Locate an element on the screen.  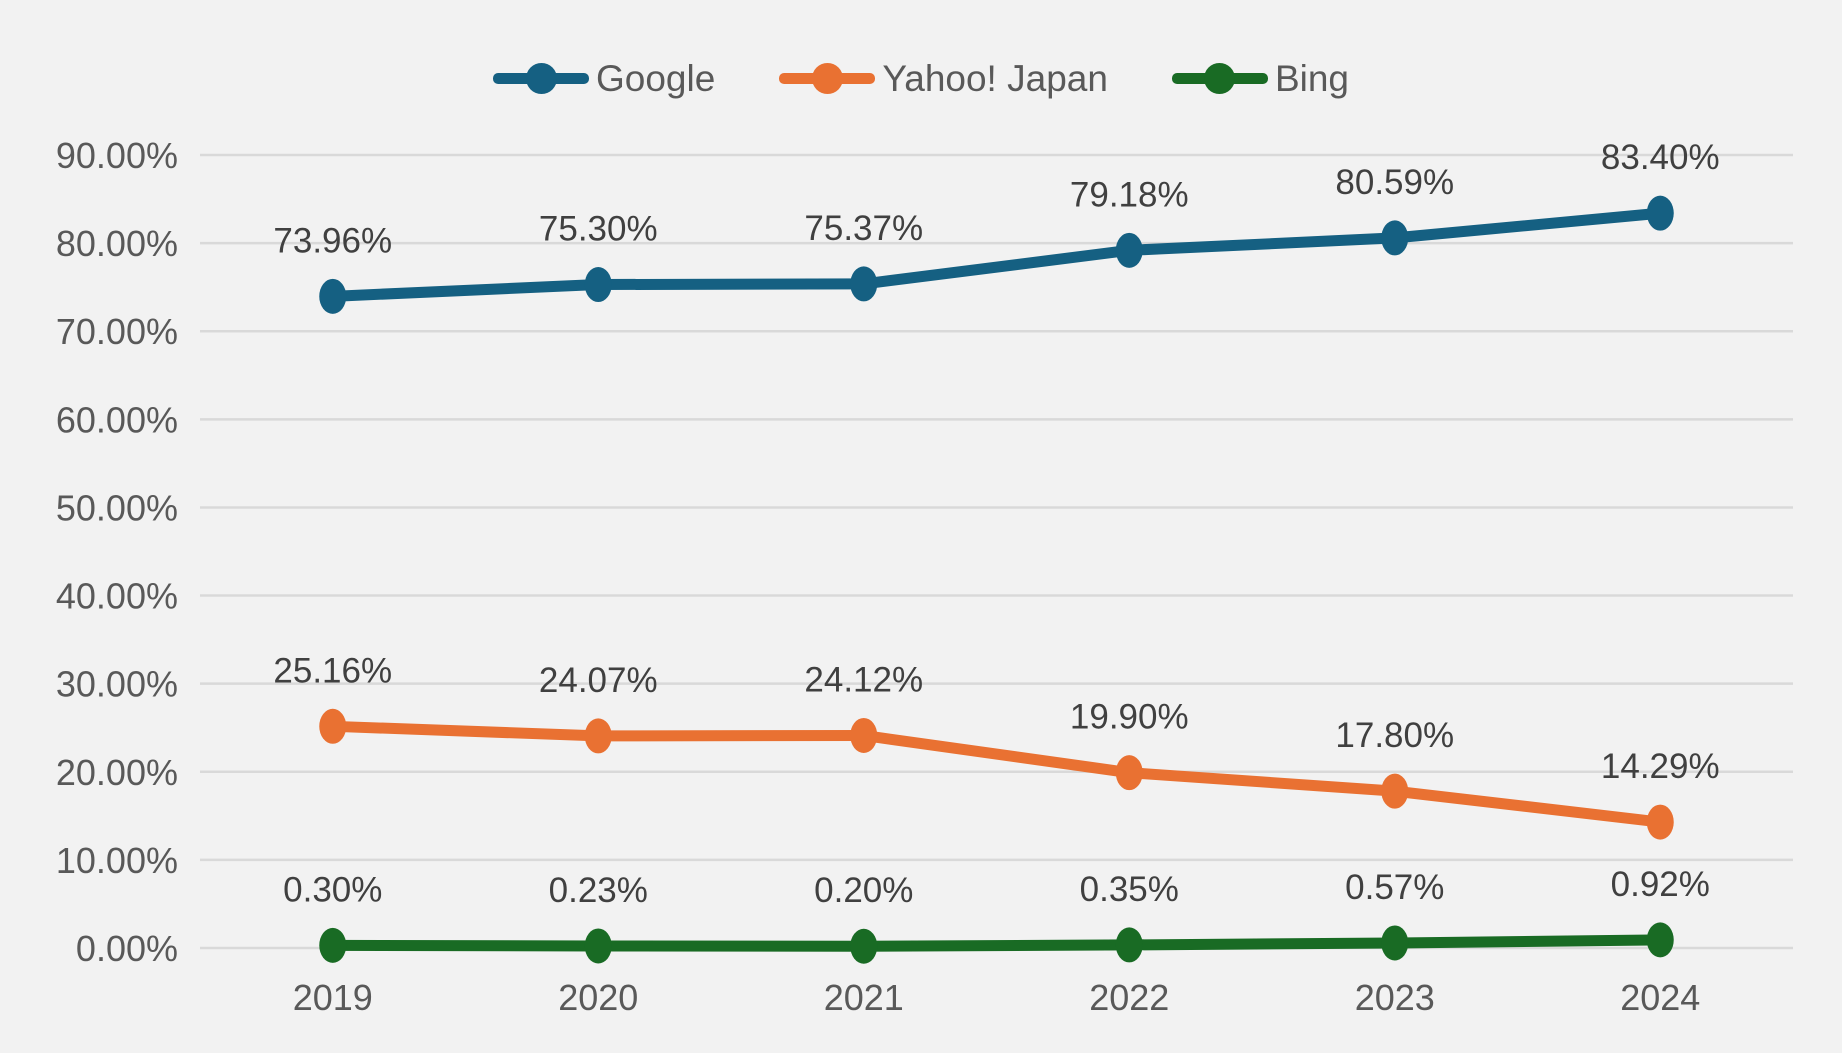
data-label-yahoo-japan: 17.80% is located at coordinates (1394, 735).